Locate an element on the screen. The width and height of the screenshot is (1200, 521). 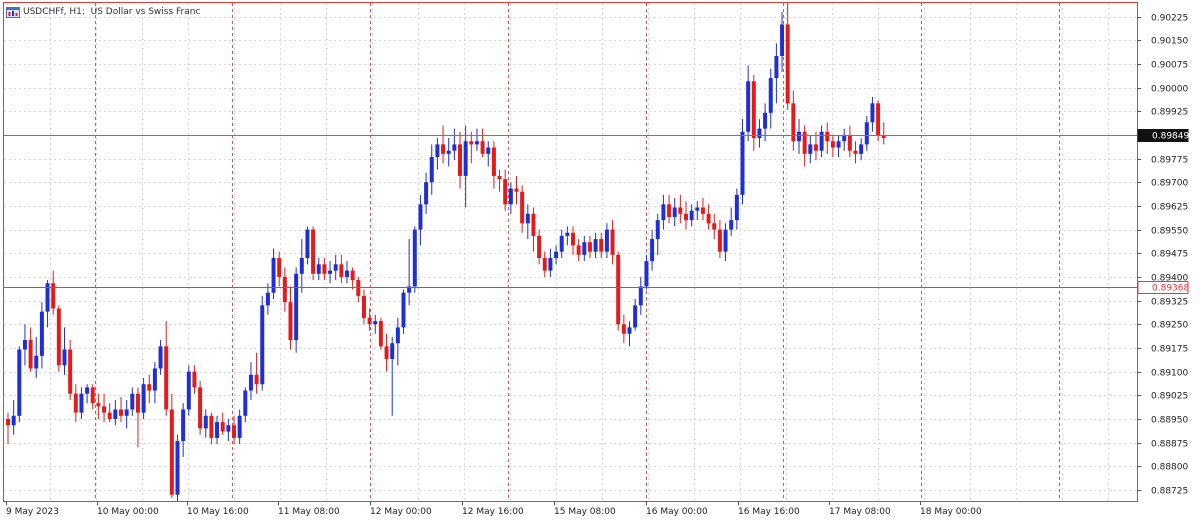
price-tick-label: 0.89325 is located at coordinates (1169, 303).